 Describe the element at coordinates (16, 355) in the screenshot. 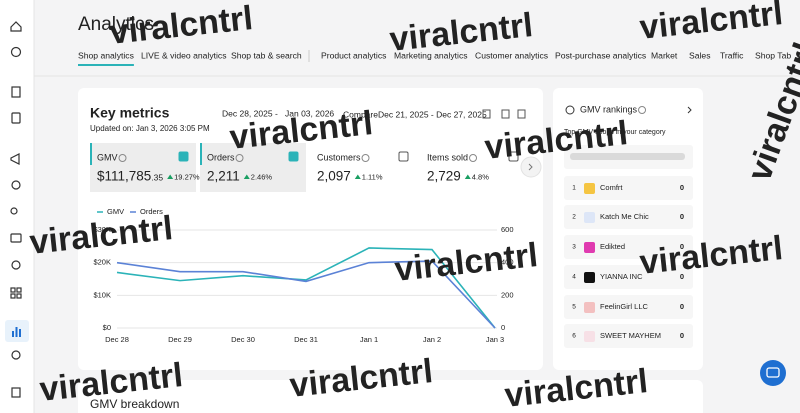

I see `ideas-icon` at that location.